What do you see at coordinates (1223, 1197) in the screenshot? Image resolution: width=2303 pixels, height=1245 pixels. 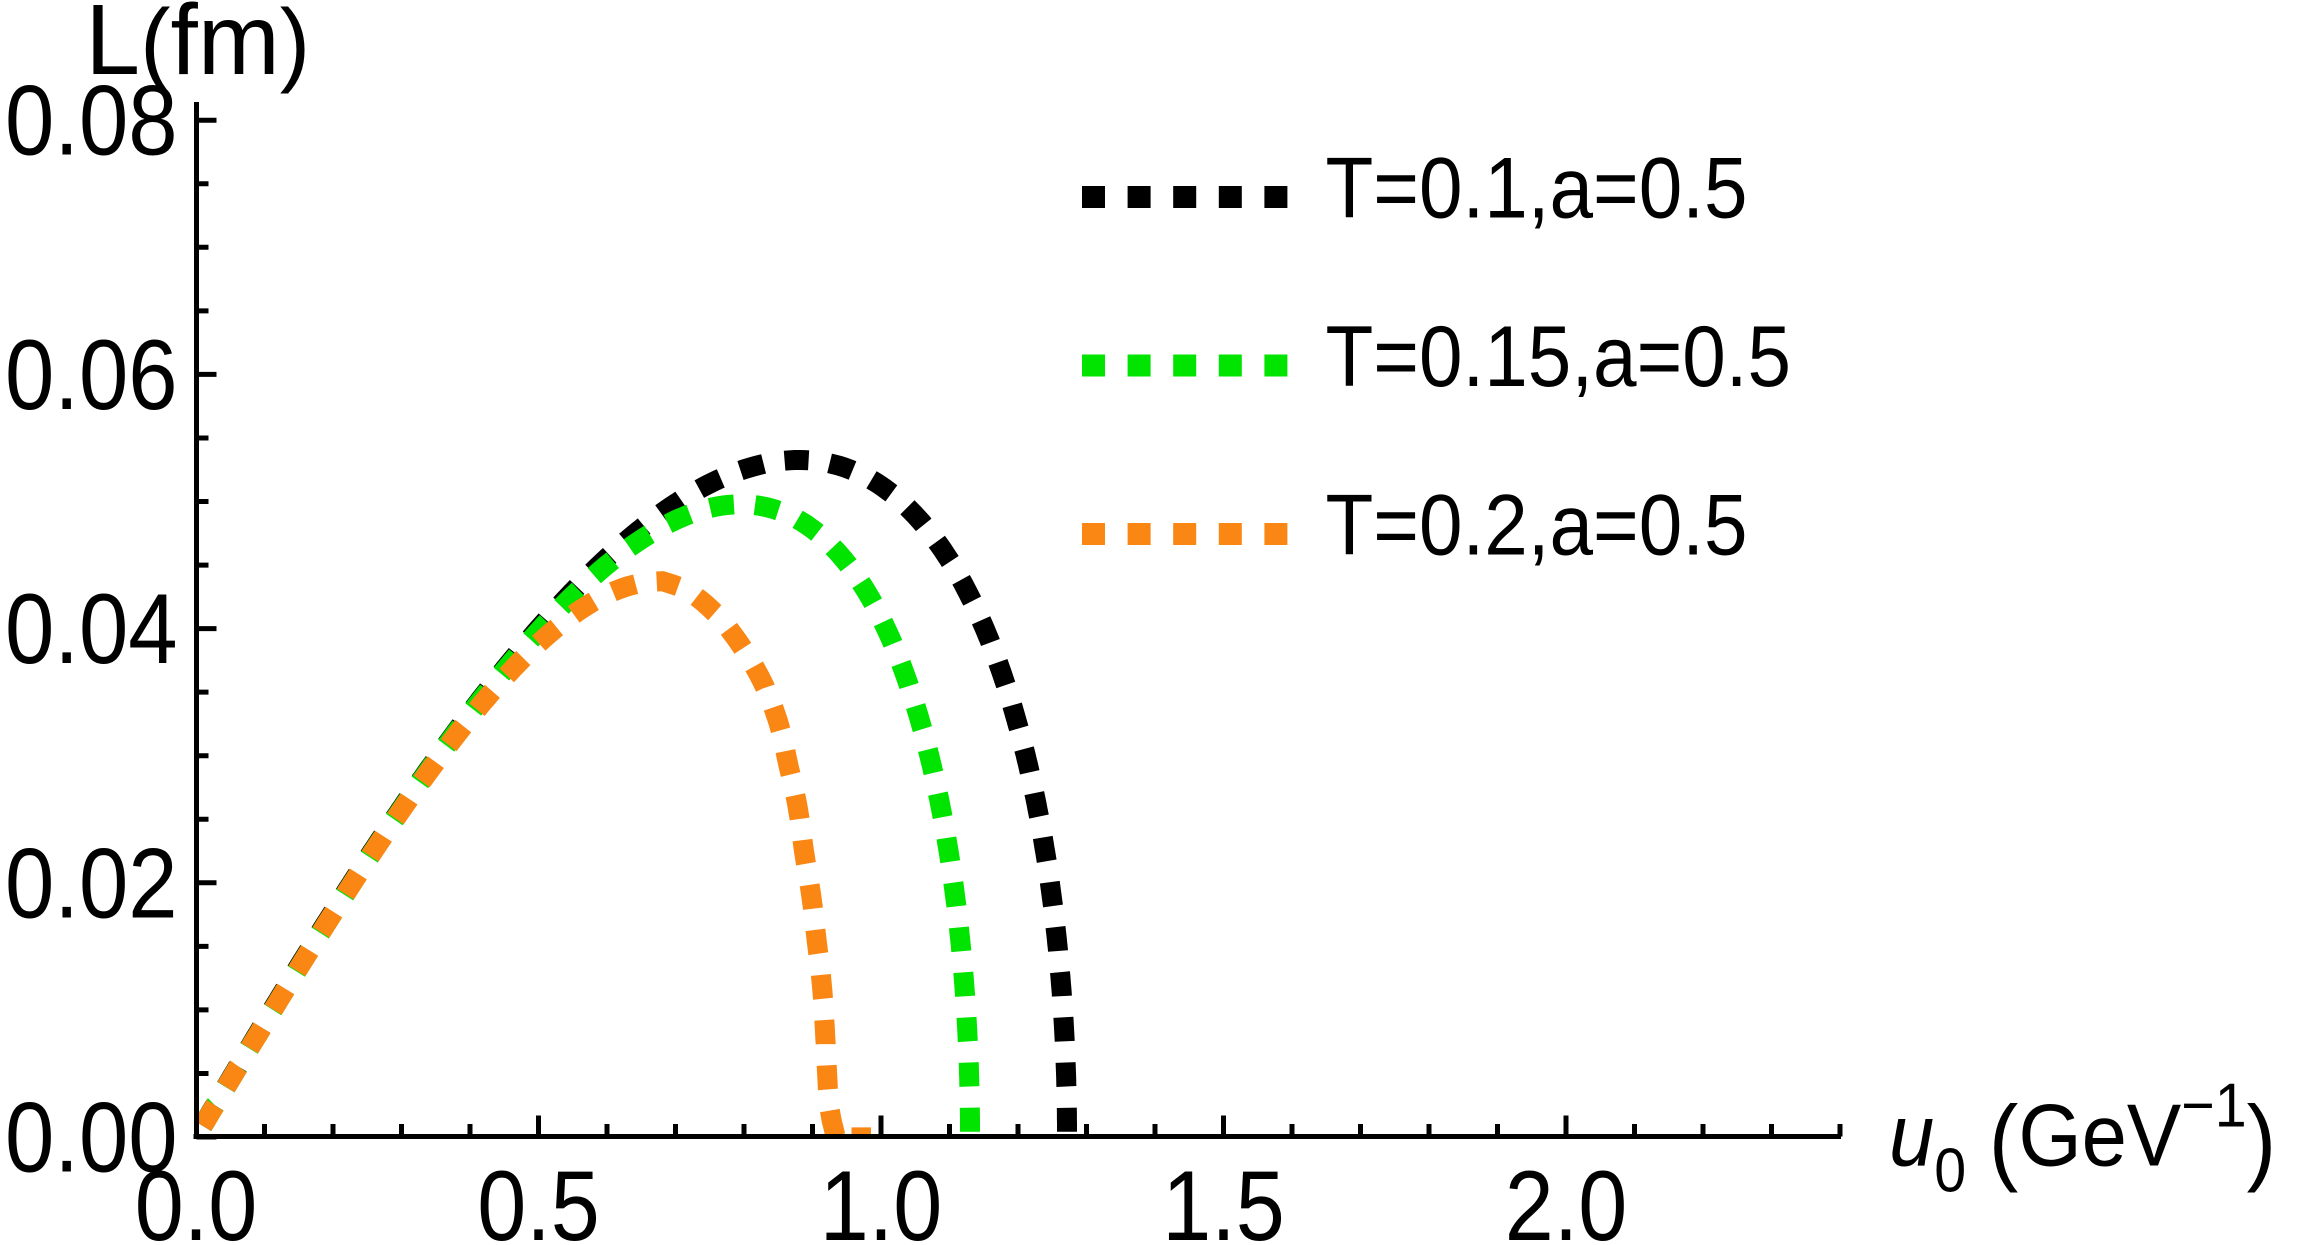 I see `svg-text: 1.5` at bounding box center [1223, 1197].